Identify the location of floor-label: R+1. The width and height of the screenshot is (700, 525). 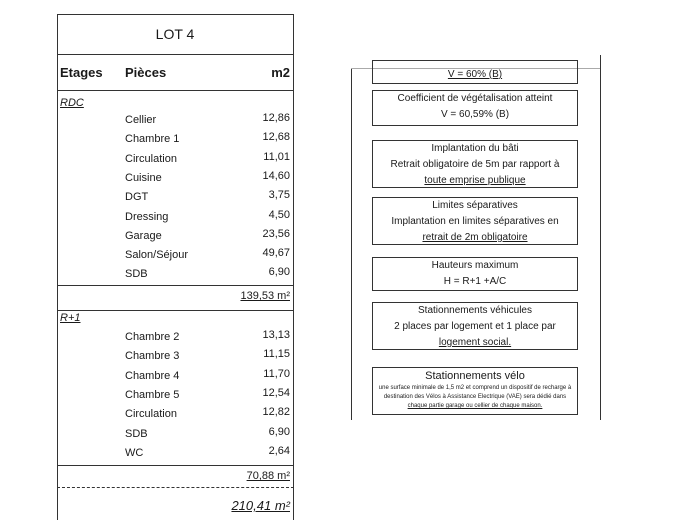
(70, 318).